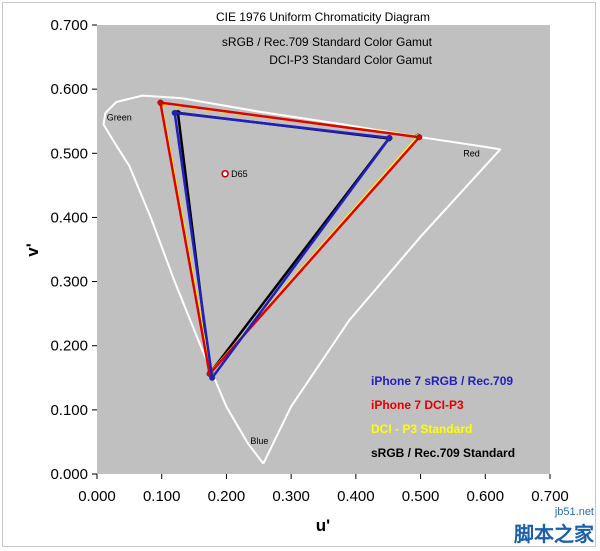  I want to click on region-label-blue: Blue, so click(259, 441).